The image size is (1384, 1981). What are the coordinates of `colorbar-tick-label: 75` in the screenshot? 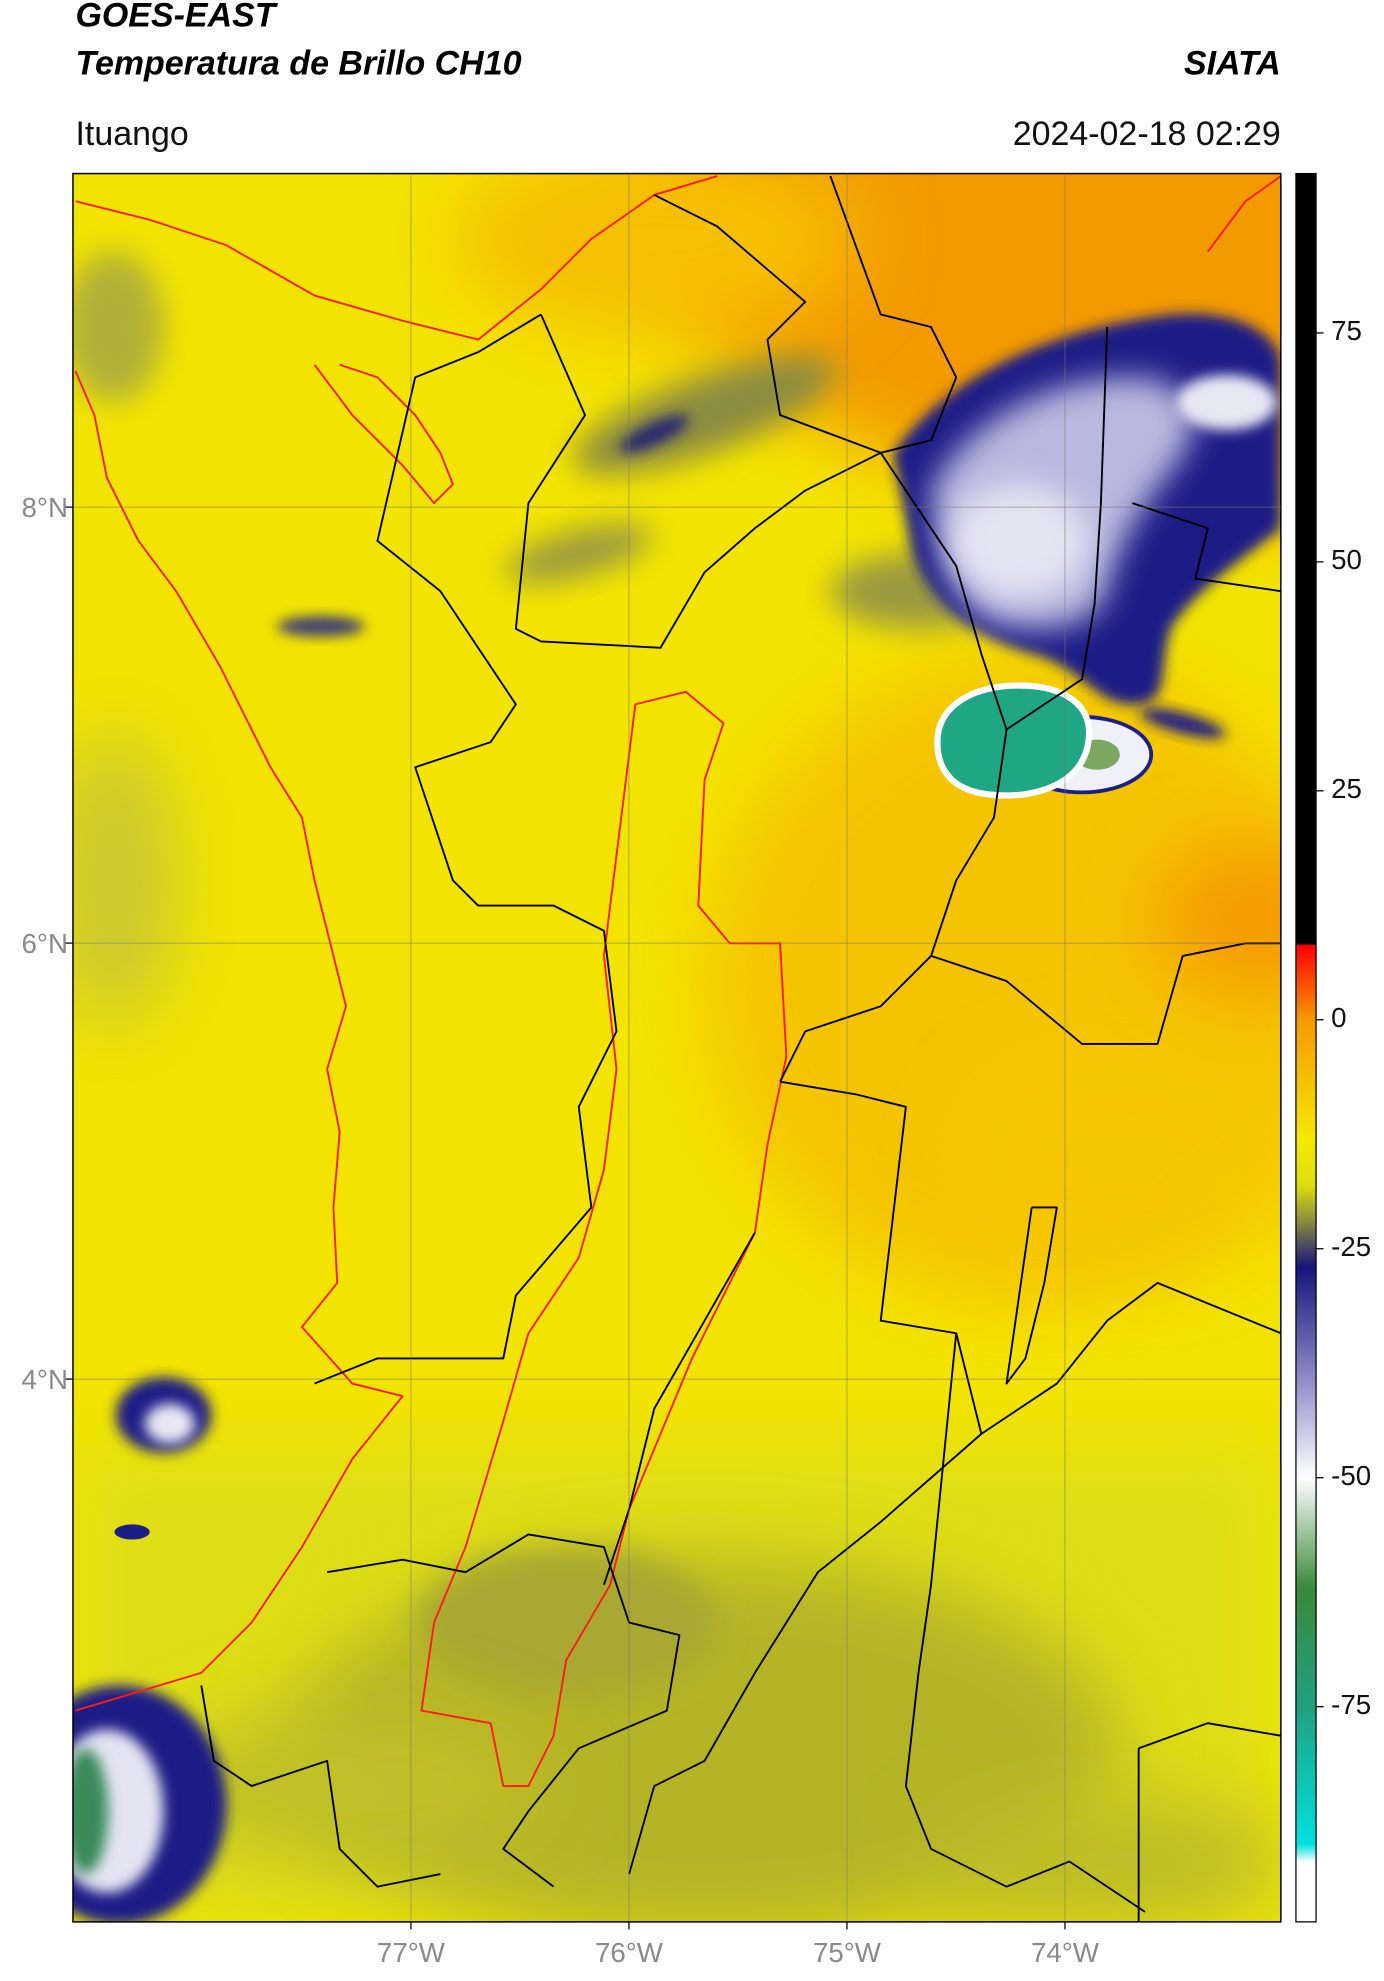 It's located at (1346, 330).